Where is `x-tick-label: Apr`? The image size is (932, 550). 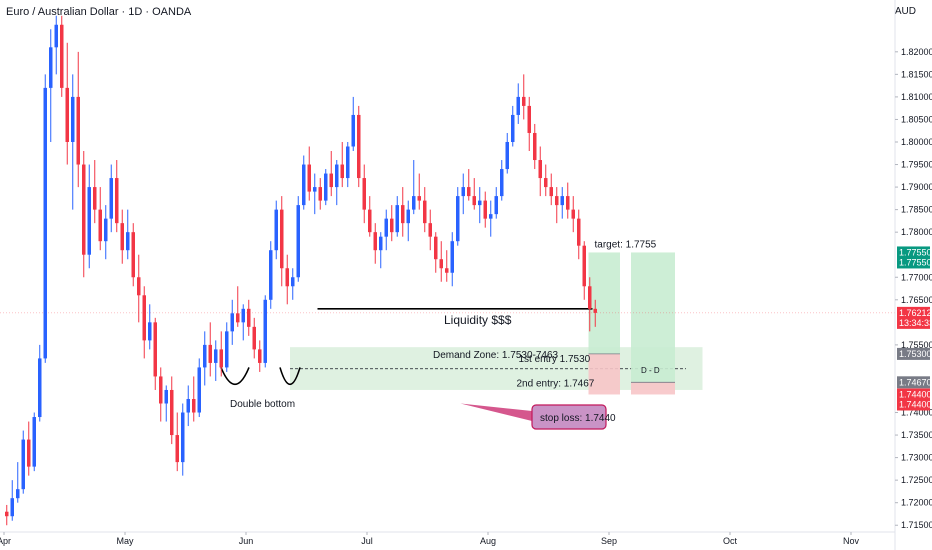 x-tick-label: Apr is located at coordinates (5, 541).